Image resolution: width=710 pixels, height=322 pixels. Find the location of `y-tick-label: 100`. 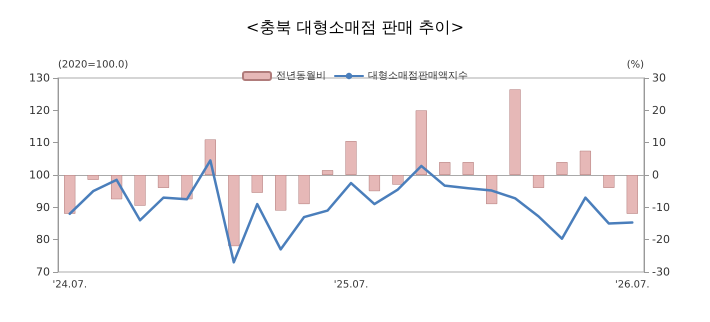

y-tick-label: 100 is located at coordinates (39, 175).